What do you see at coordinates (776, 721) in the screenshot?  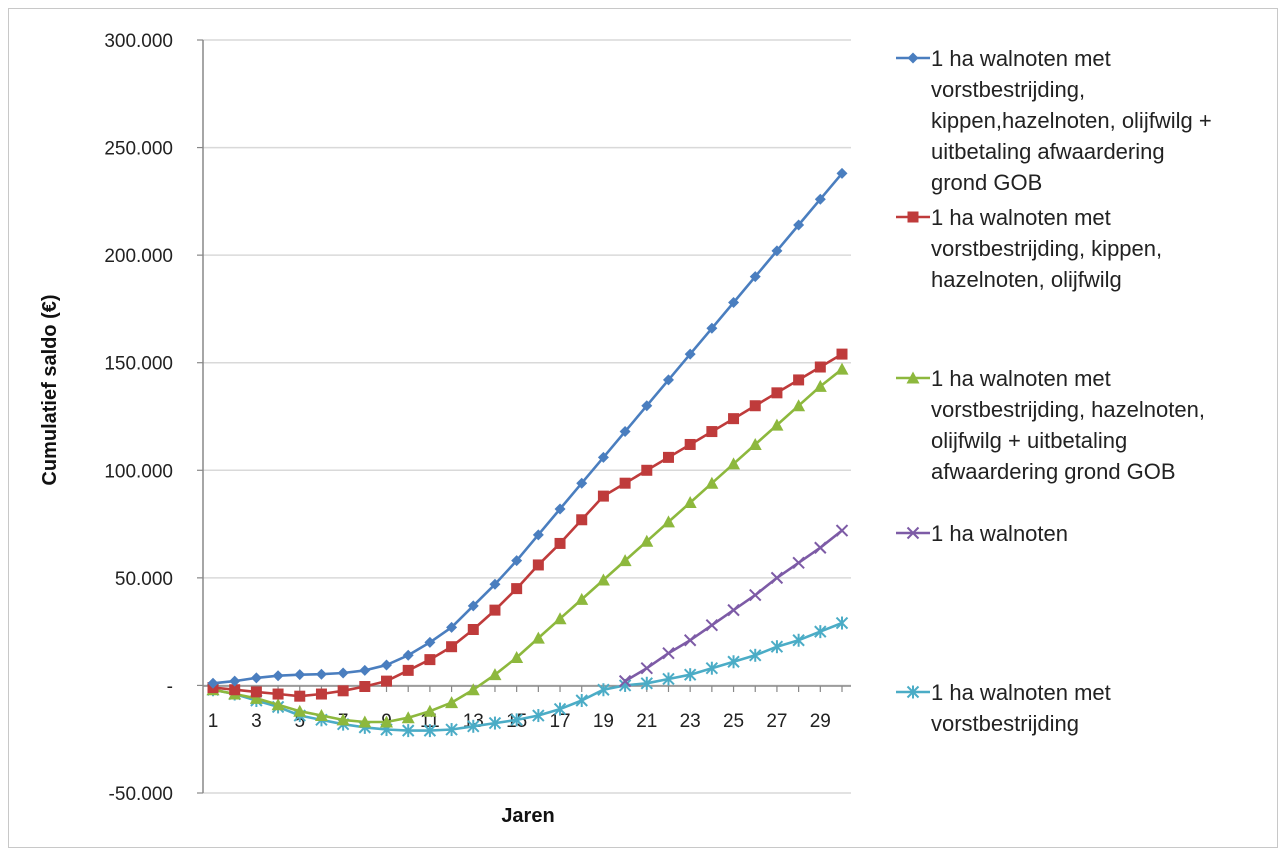 I see `x-tick-label: 27` at bounding box center [776, 721].